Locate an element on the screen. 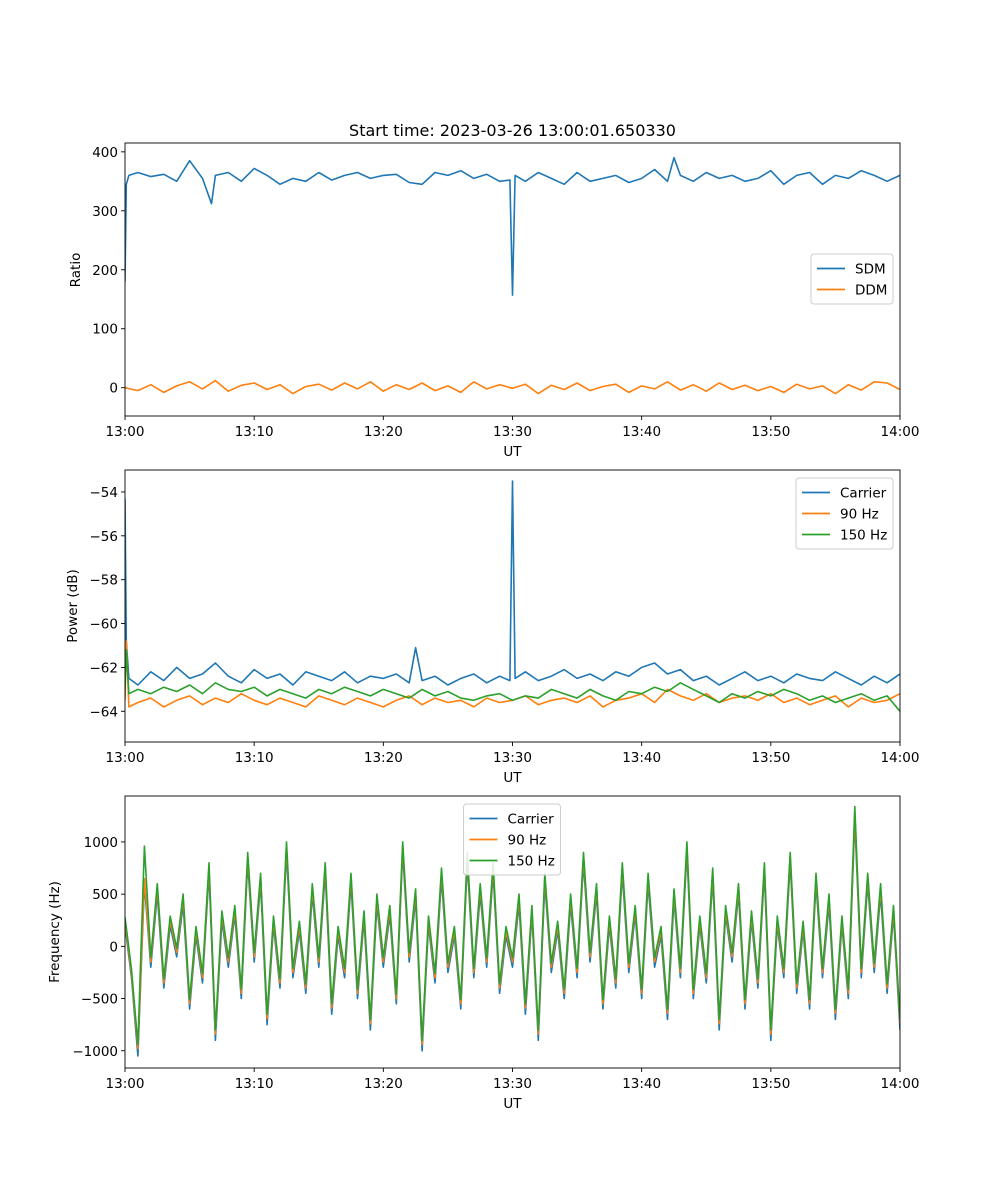 This screenshot has width=1000, height=1200. y-tick-label: −64 is located at coordinates (104, 712).